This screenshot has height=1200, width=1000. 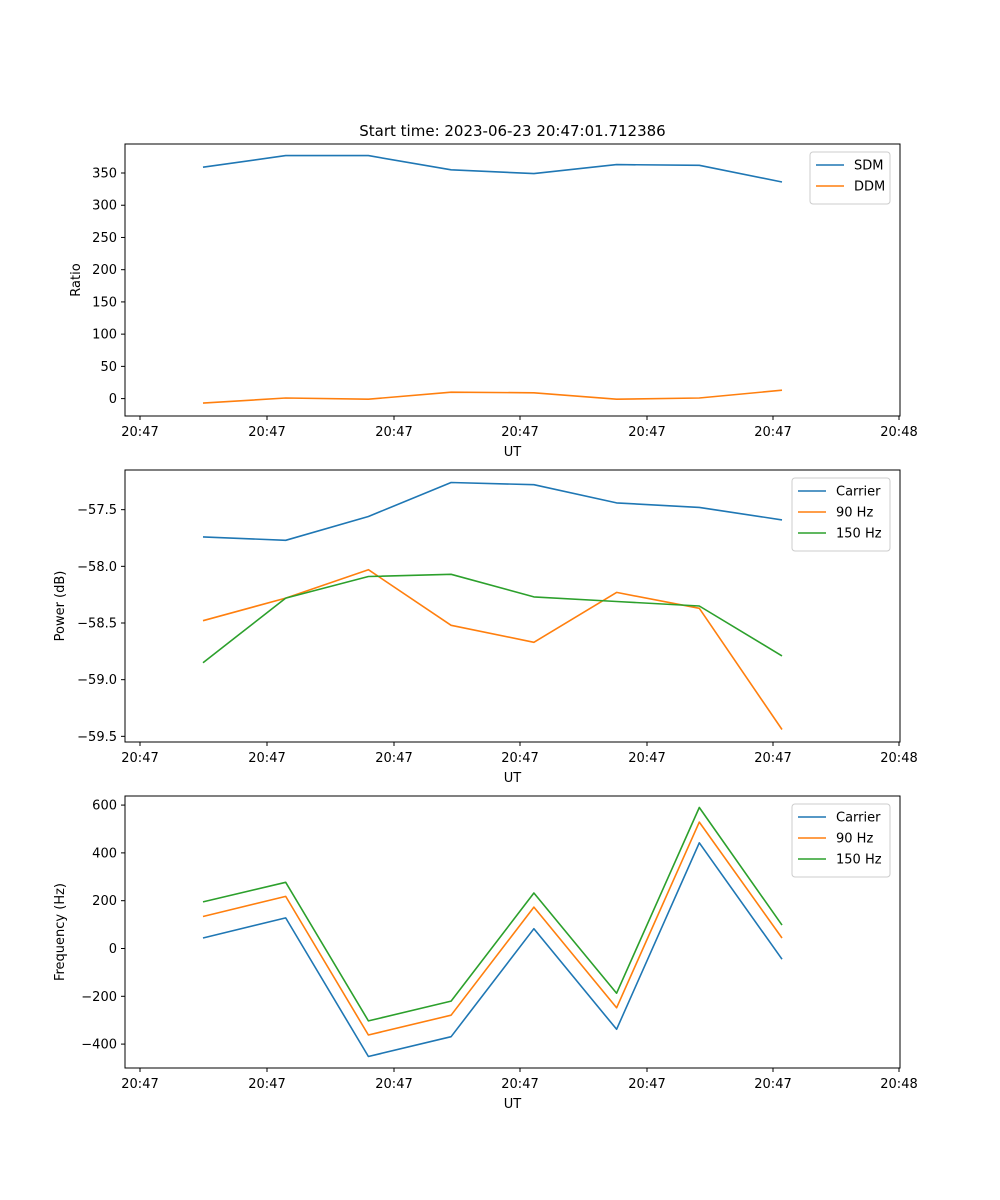 I want to click on y-tick-label: 300, so click(x=104, y=206).